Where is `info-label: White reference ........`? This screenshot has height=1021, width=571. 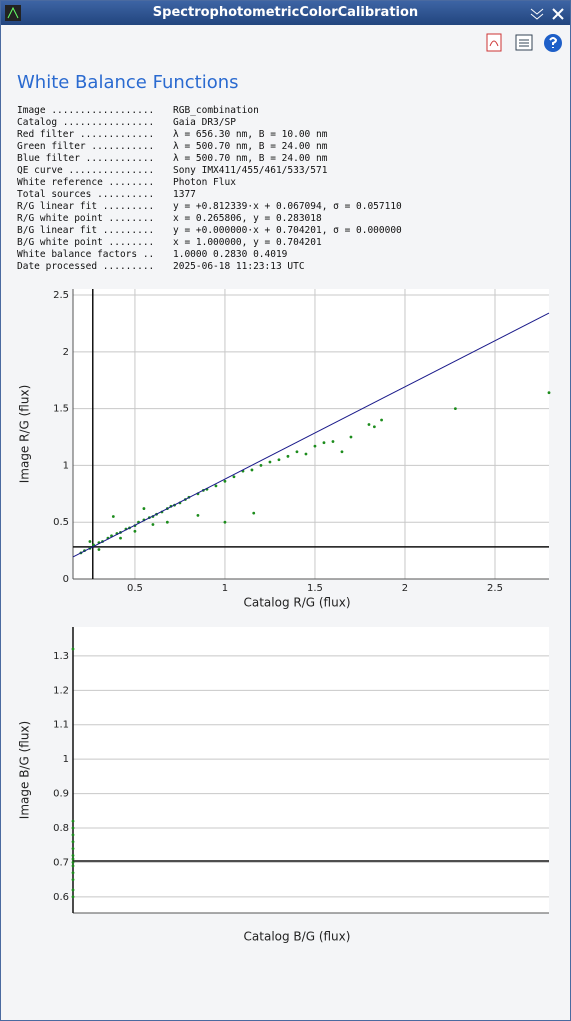 info-label: White reference ........ is located at coordinates (86, 182).